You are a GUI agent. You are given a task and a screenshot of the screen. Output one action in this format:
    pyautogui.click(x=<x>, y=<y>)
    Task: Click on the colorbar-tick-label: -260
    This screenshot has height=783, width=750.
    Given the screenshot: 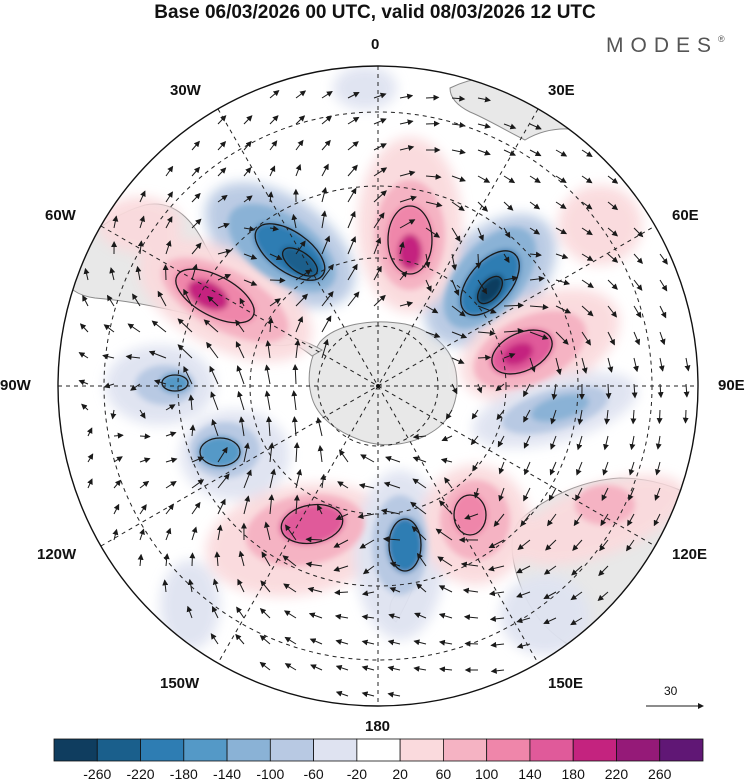 What is the action you would take?
    pyautogui.click(x=97, y=774)
    